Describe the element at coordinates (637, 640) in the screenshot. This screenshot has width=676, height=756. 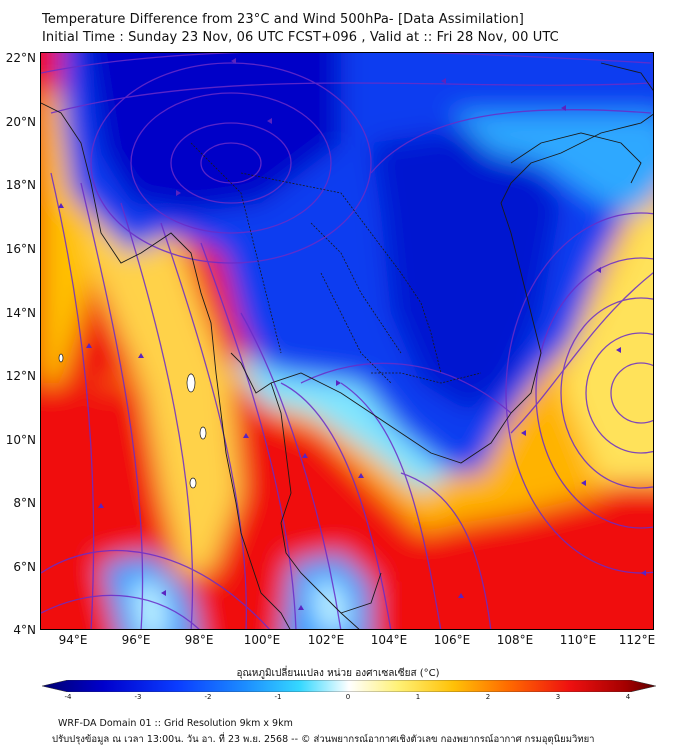
I see `lon-label: 112°E` at that location.